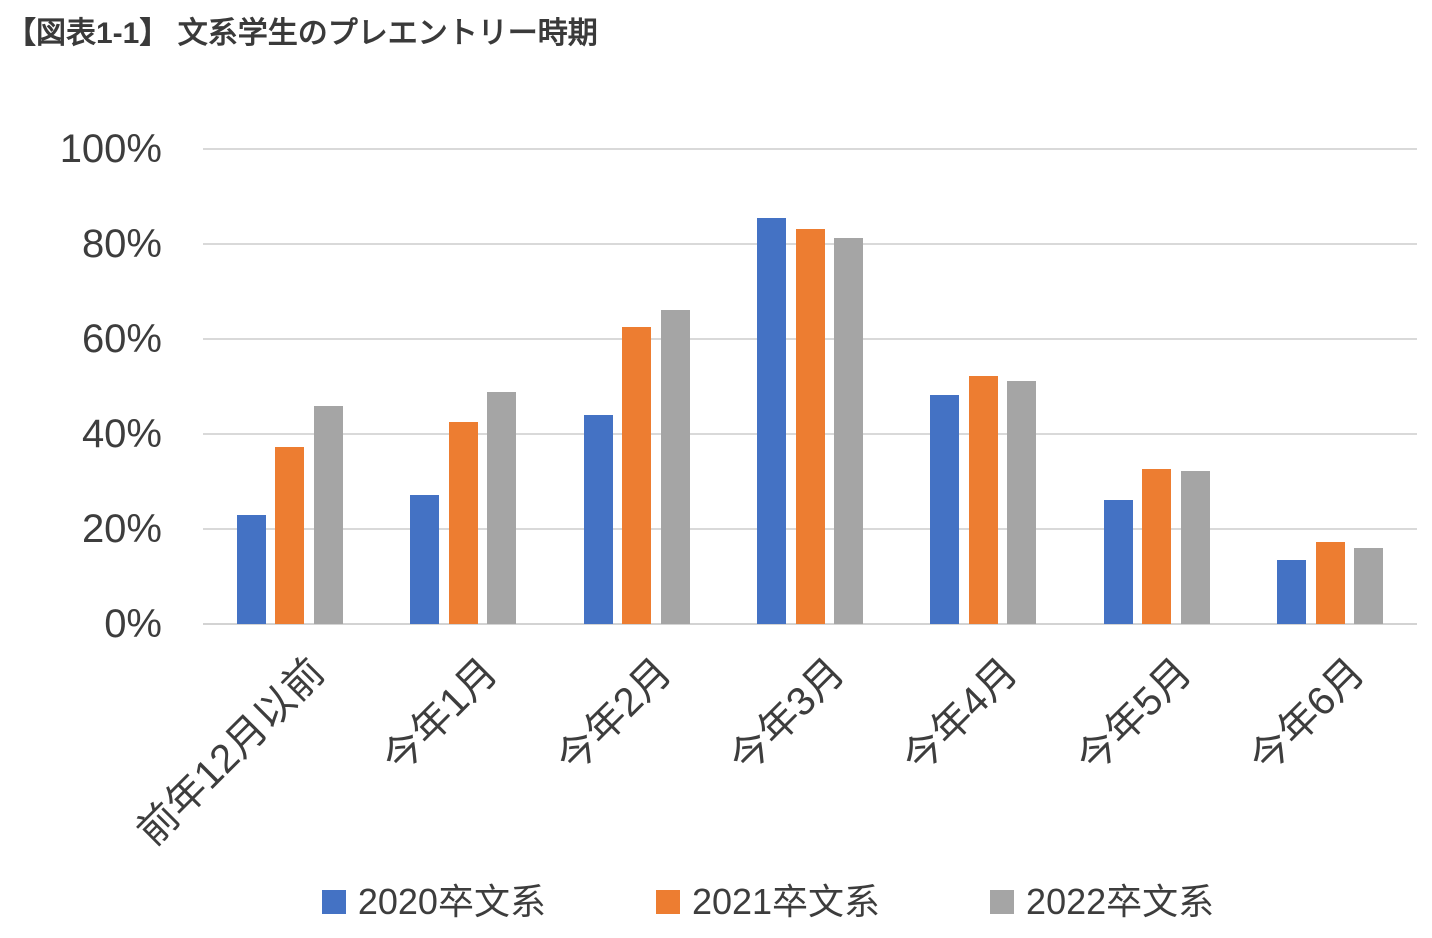 The height and width of the screenshot is (938, 1432). I want to click on bar-s0-c5, so click(1118, 561).